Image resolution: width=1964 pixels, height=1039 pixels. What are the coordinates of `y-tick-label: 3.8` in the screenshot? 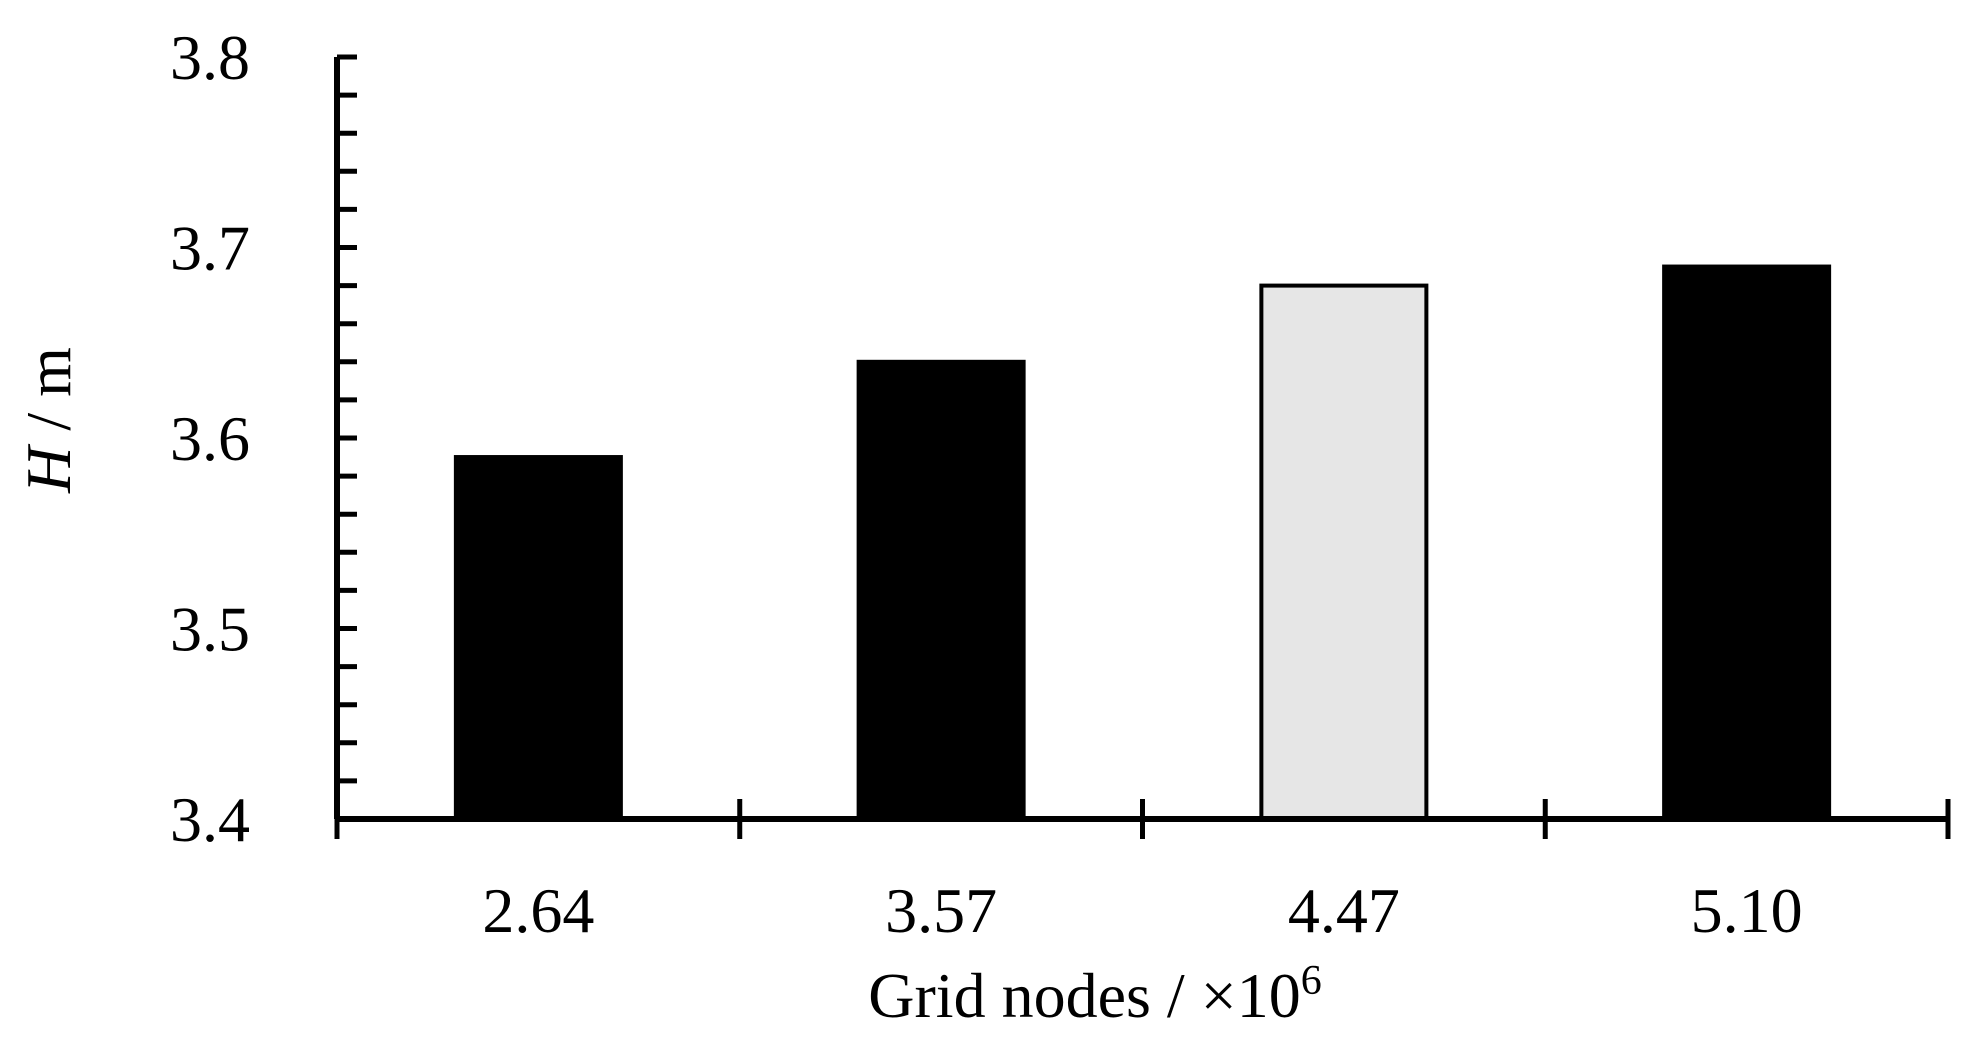 It's located at (210, 57).